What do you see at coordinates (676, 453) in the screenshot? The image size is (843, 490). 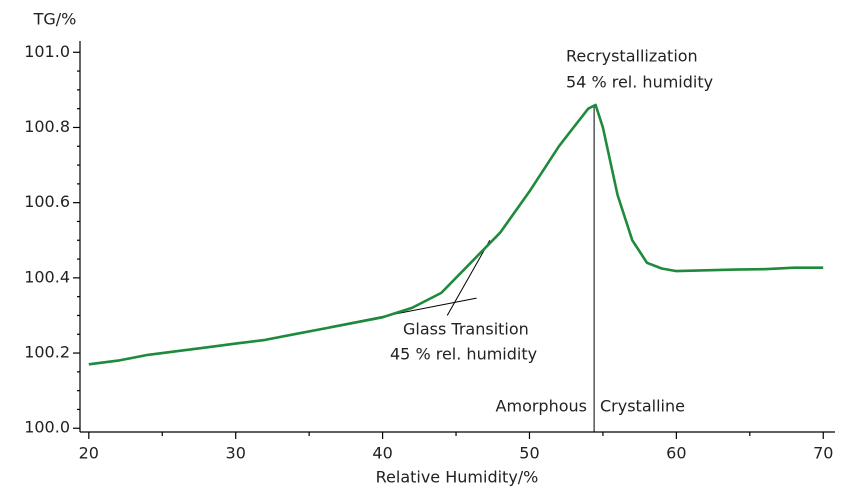 I see `x-tick-label: 60` at bounding box center [676, 453].